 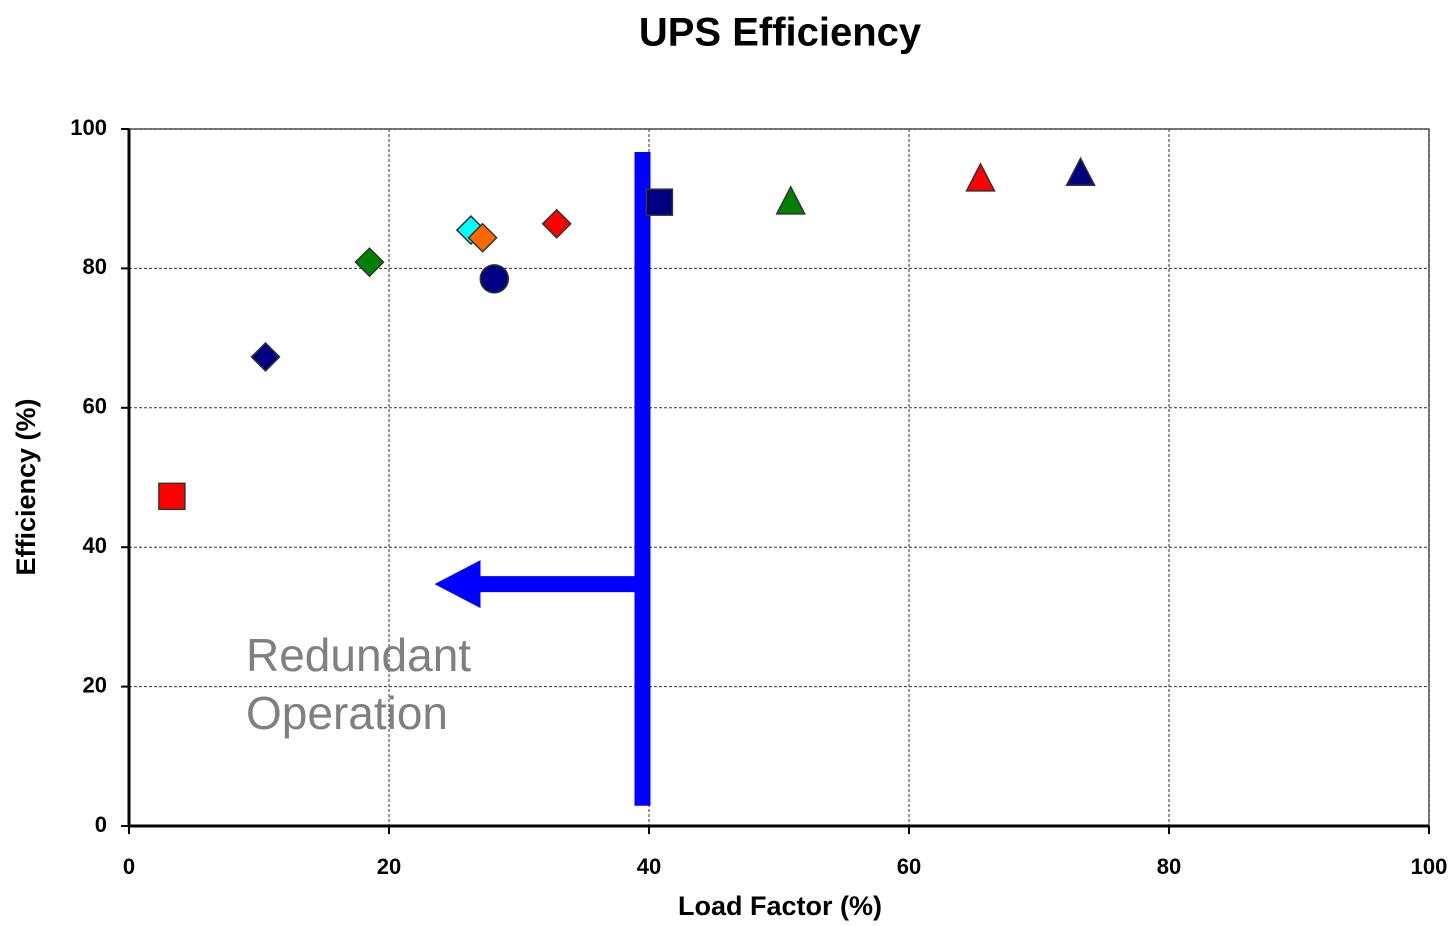 I want to click on y-tick-label: 60, so click(x=95, y=406).